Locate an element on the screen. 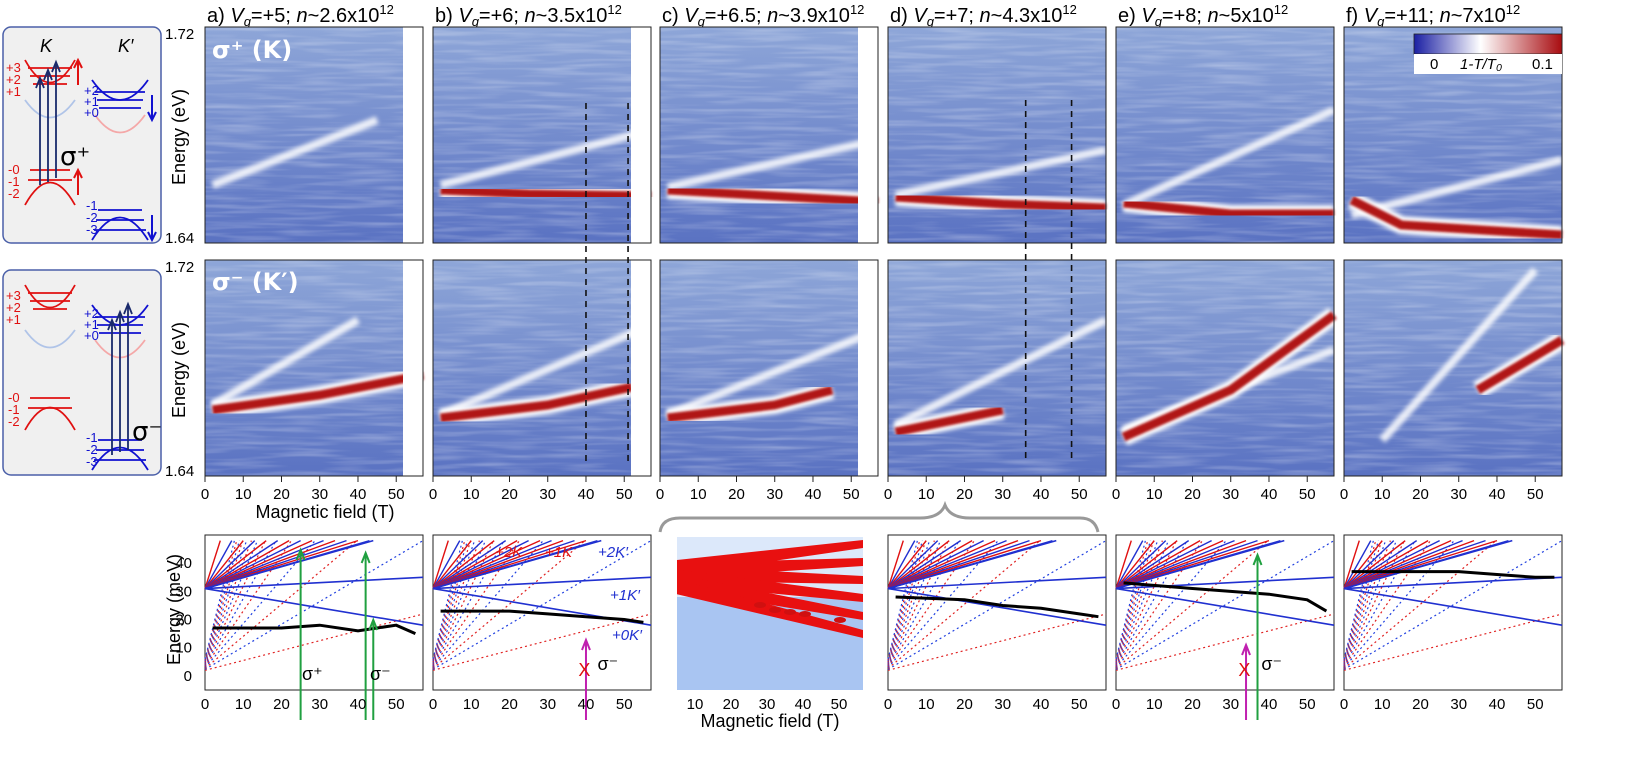 Image resolution: width=1652 pixels, height=776 pixels. heatmap-noise is located at coordinates (314, 135).